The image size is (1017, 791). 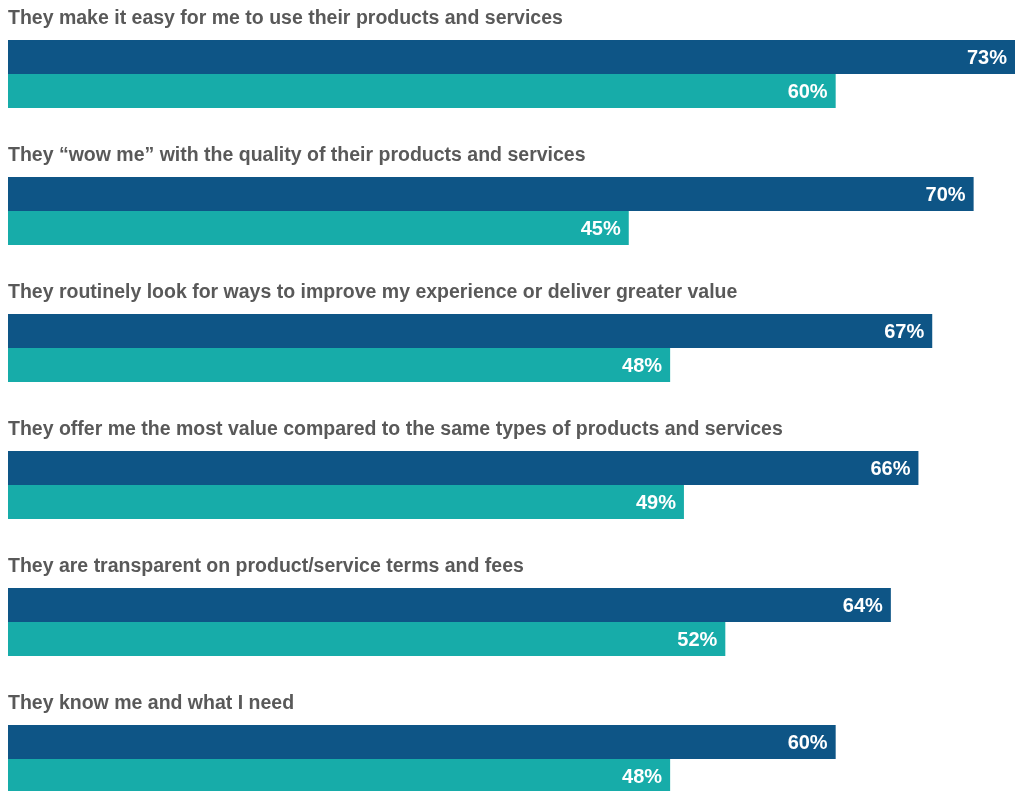 What do you see at coordinates (373, 291) in the screenshot?
I see `y-tick-label: They routinely look for ways to improve my experience or deliver greater value` at bounding box center [373, 291].